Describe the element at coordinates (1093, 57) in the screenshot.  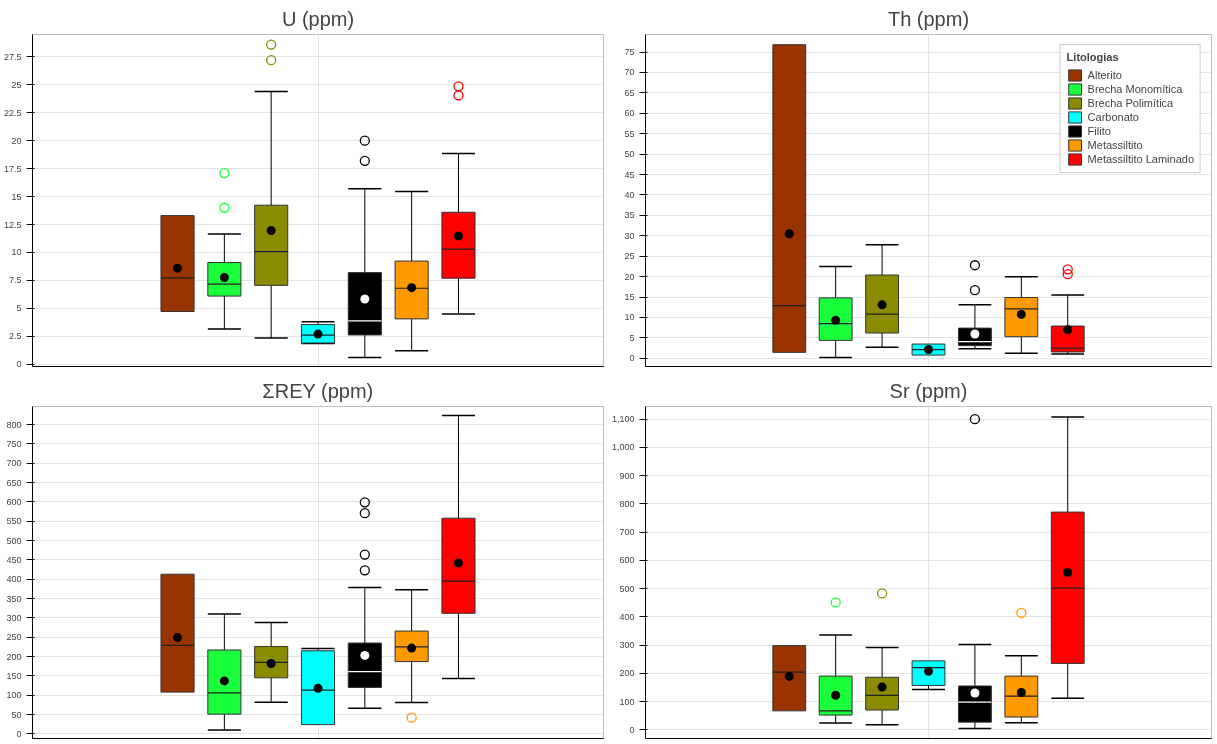
I see `legend-title: Litologias` at that location.